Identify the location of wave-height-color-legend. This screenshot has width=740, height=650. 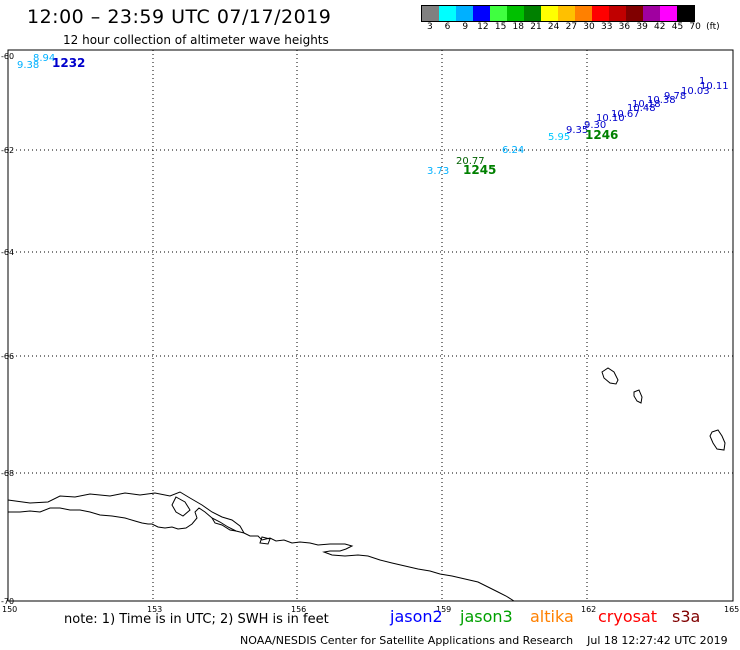
(558, 13).